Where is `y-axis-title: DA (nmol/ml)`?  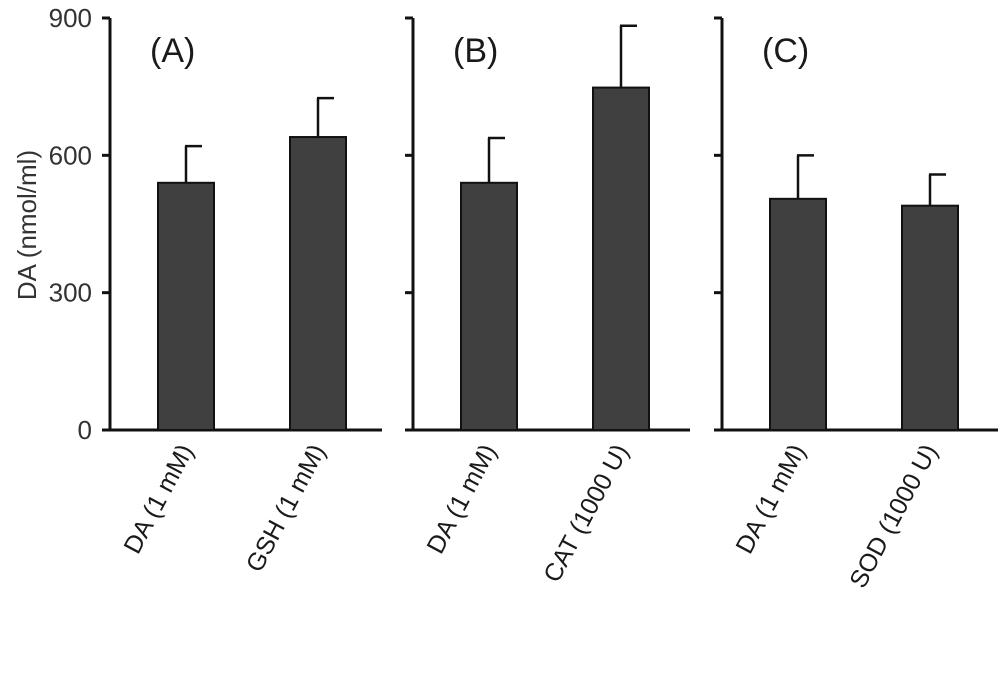 y-axis-title: DA (nmol/ml) is located at coordinates (27, 225).